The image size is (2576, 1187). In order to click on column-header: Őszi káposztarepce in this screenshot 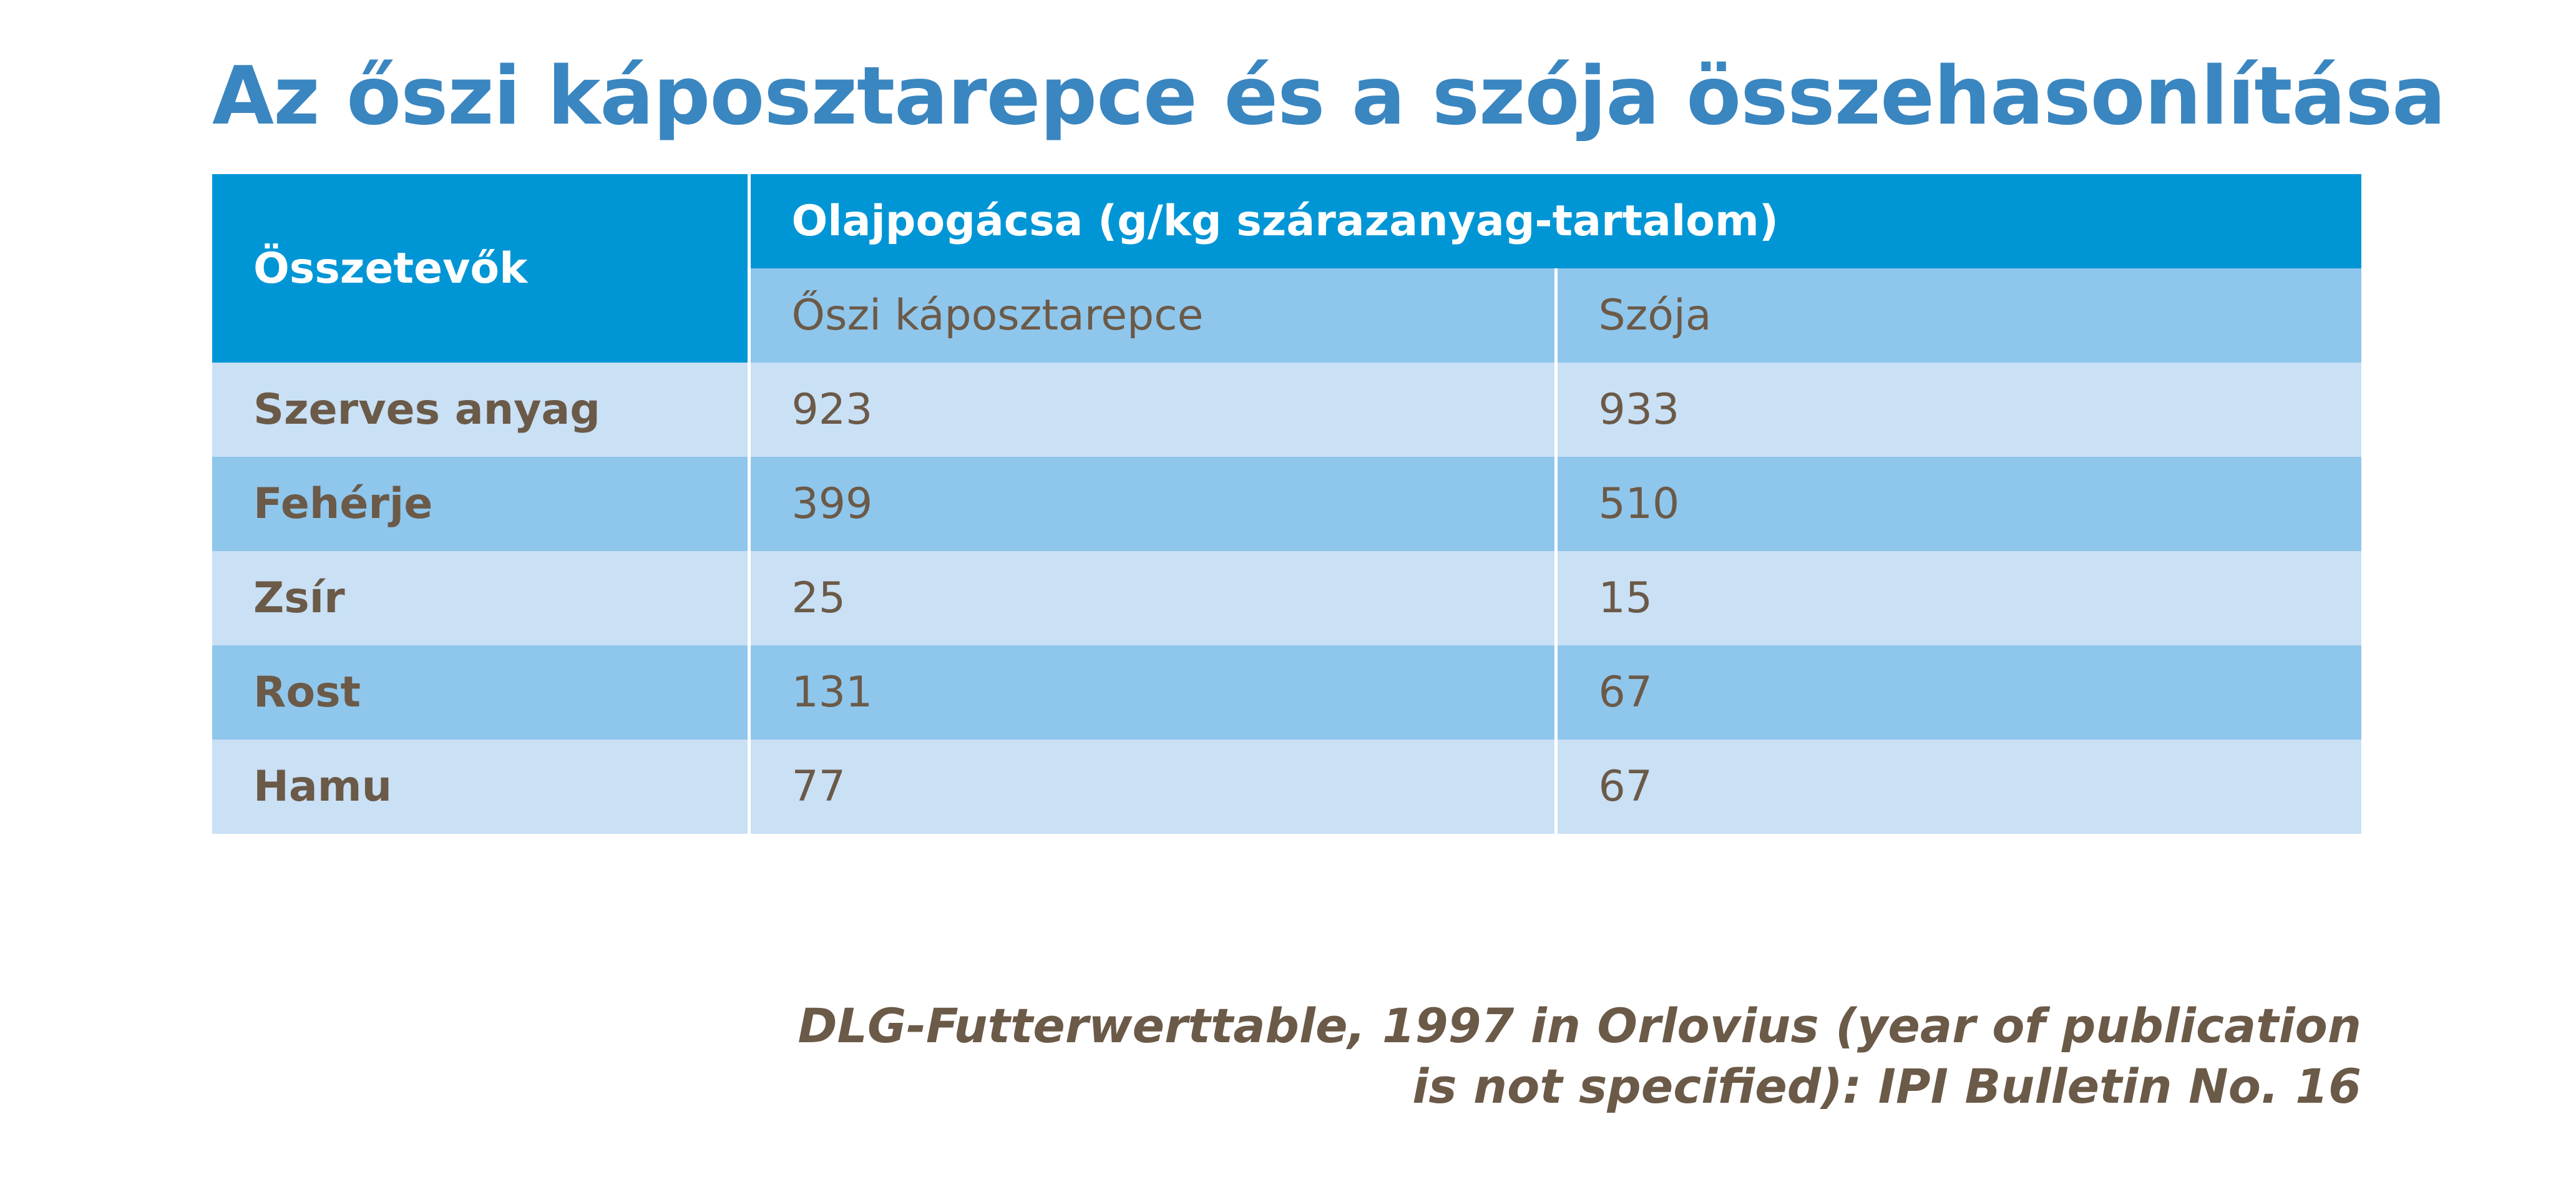, I will do `click(1151, 315)`.